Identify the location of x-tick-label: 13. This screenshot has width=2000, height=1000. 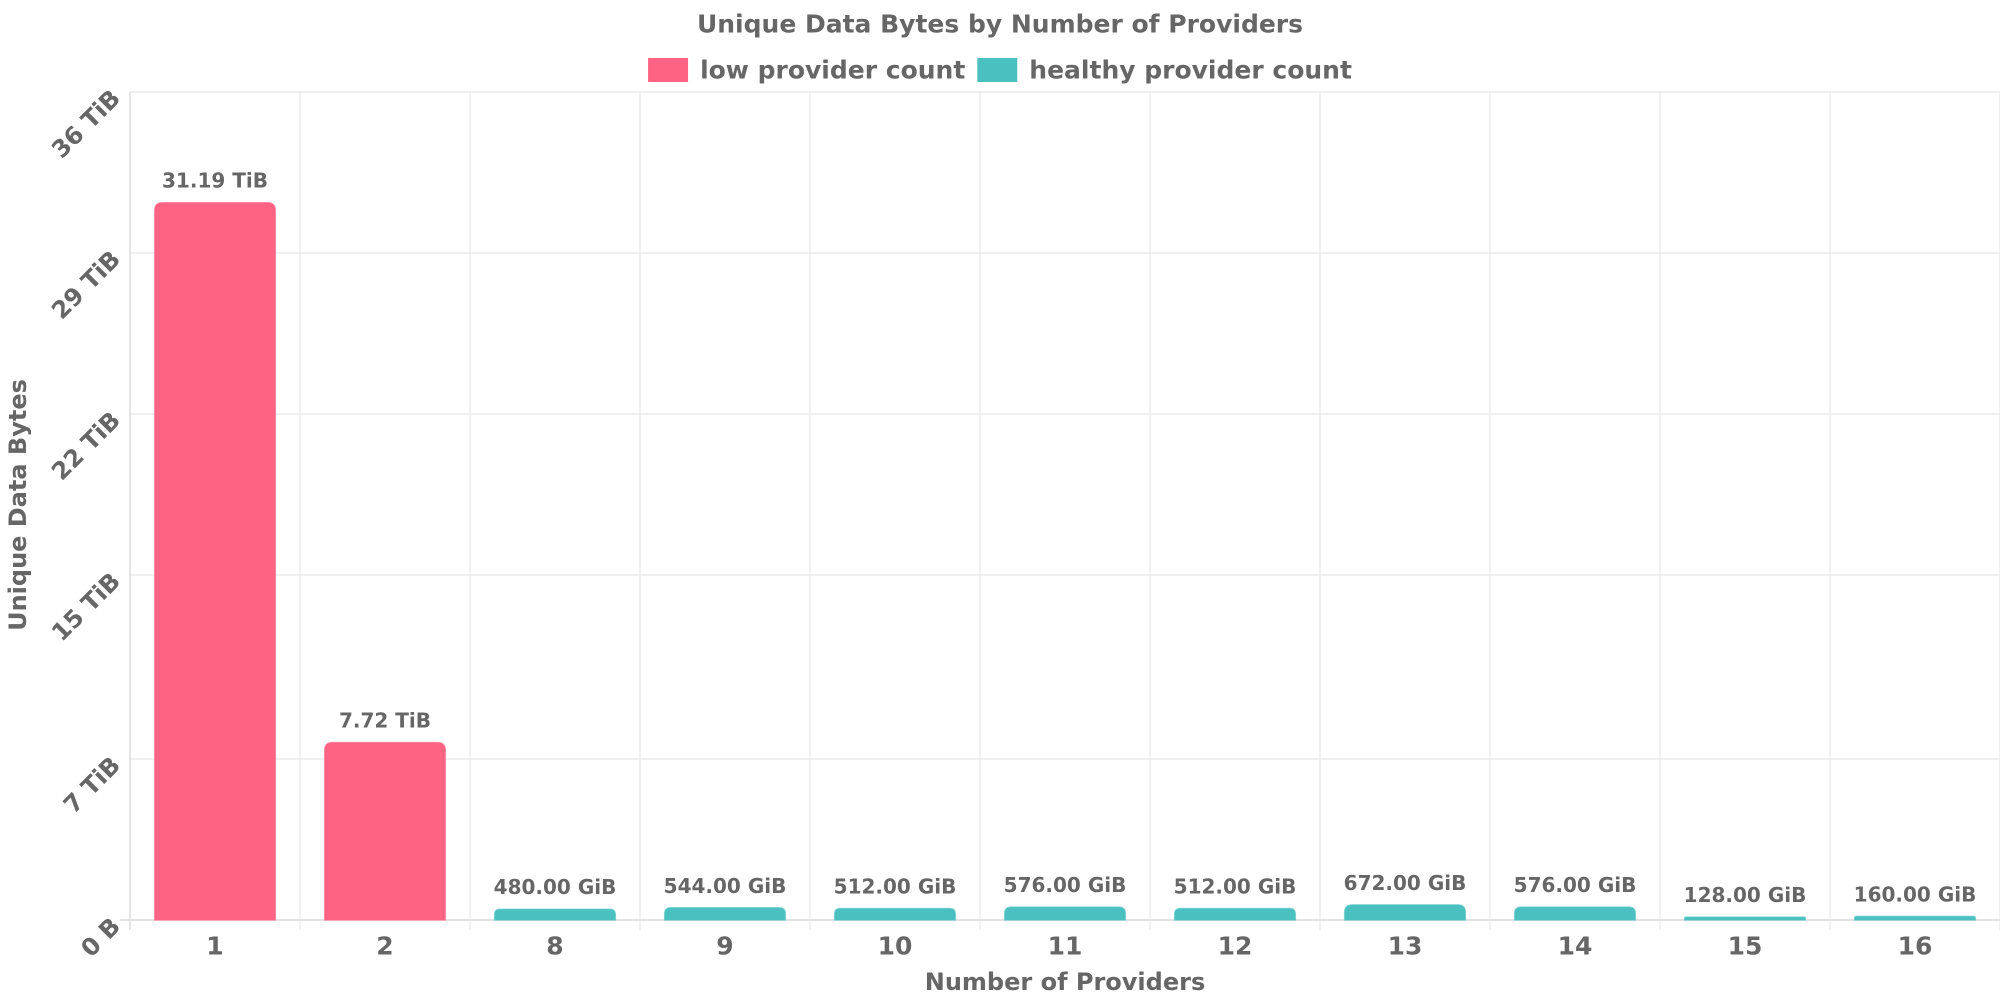
(1405, 946).